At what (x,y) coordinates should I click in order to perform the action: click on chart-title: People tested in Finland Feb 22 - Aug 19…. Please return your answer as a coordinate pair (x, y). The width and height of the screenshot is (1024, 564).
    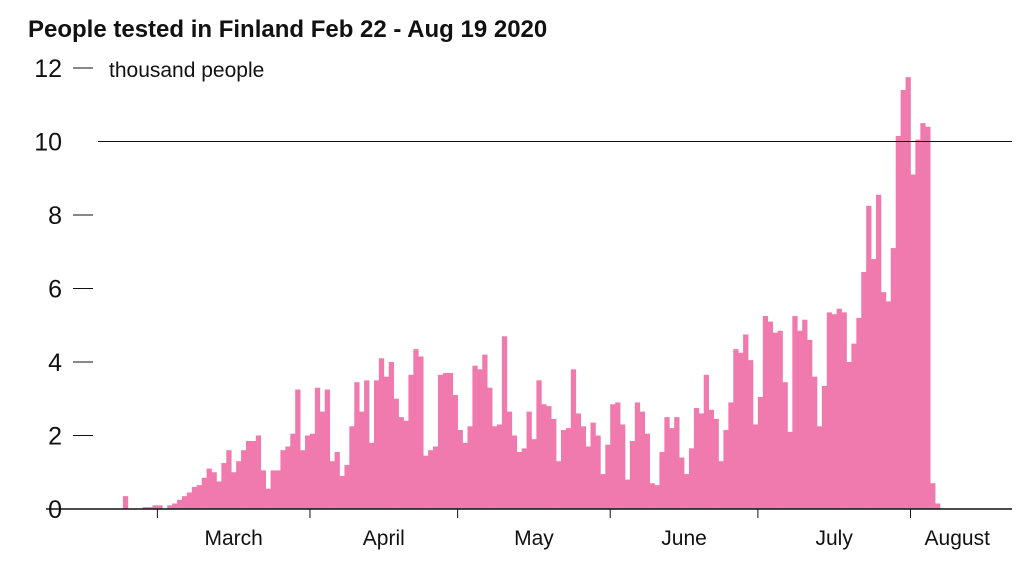
    Looking at the image, I should click on (288, 29).